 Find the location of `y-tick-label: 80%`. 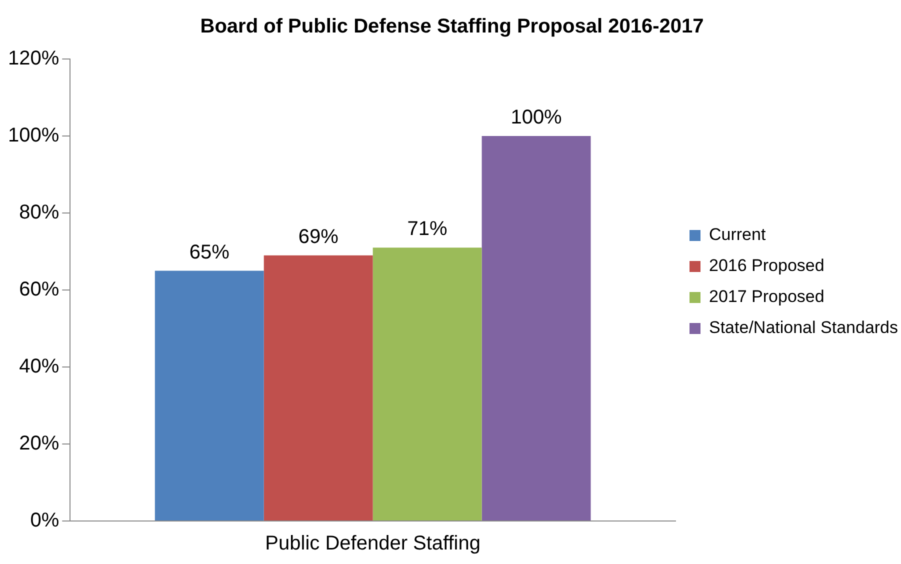

y-tick-label: 80% is located at coordinates (39, 213).